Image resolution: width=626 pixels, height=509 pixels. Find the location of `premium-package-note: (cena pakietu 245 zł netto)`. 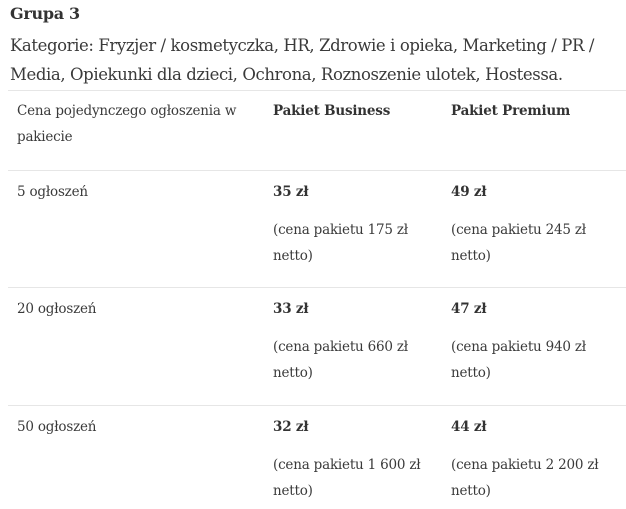

premium-package-note: (cena pakietu 245 zł netto) is located at coordinates (518, 243).